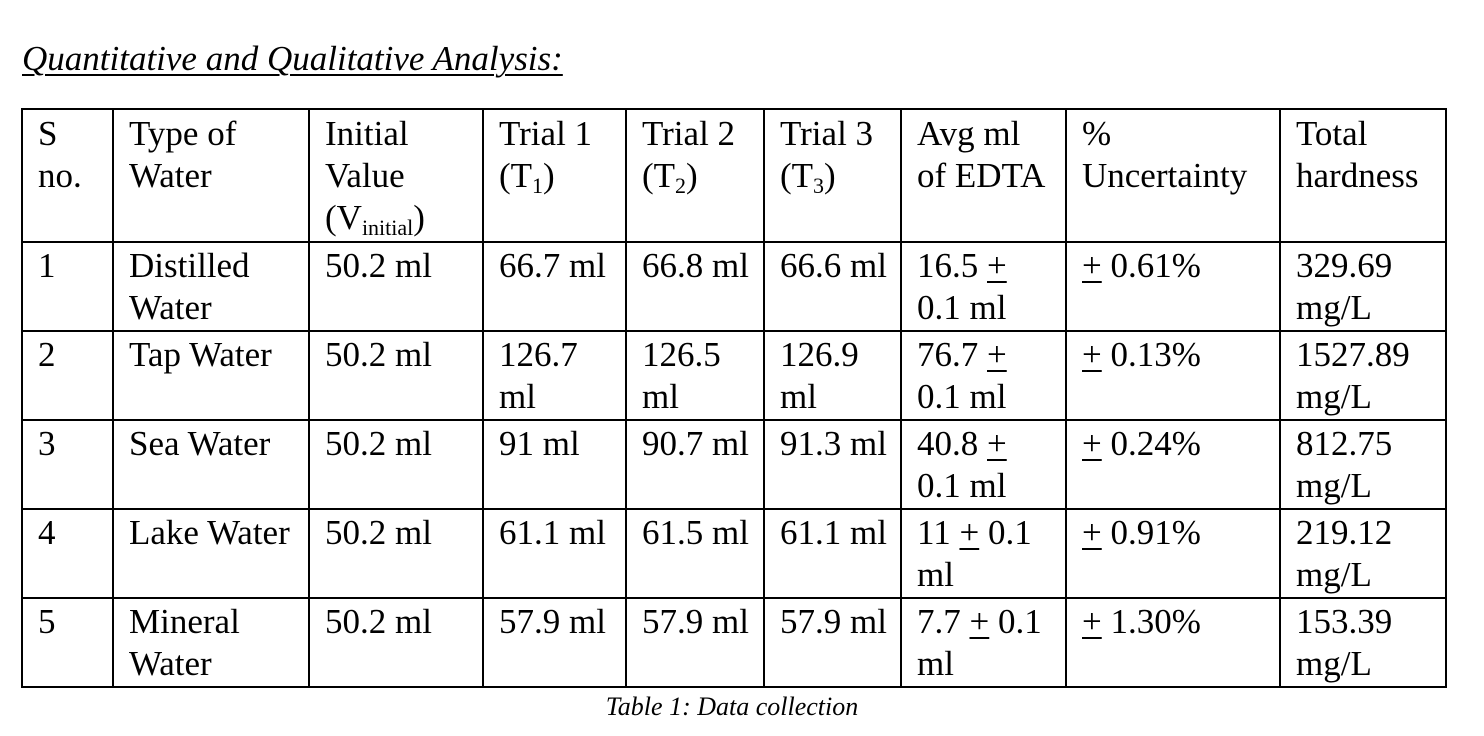  What do you see at coordinates (732, 706) in the screenshot?
I see `table-caption: Table 1: Data collection` at bounding box center [732, 706].